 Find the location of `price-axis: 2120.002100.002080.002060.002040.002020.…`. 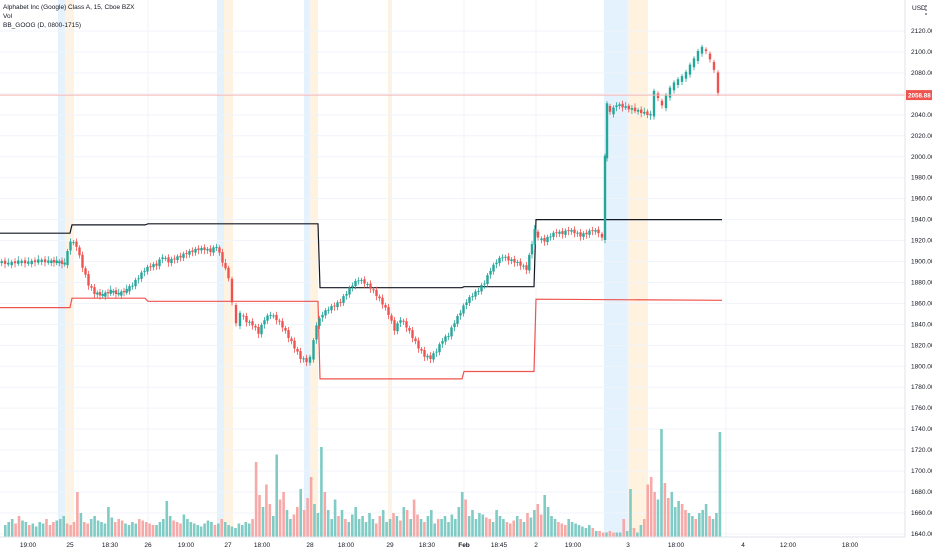

price-axis: 2120.002100.002080.002060.002040.002020.… is located at coordinates (921, 283).